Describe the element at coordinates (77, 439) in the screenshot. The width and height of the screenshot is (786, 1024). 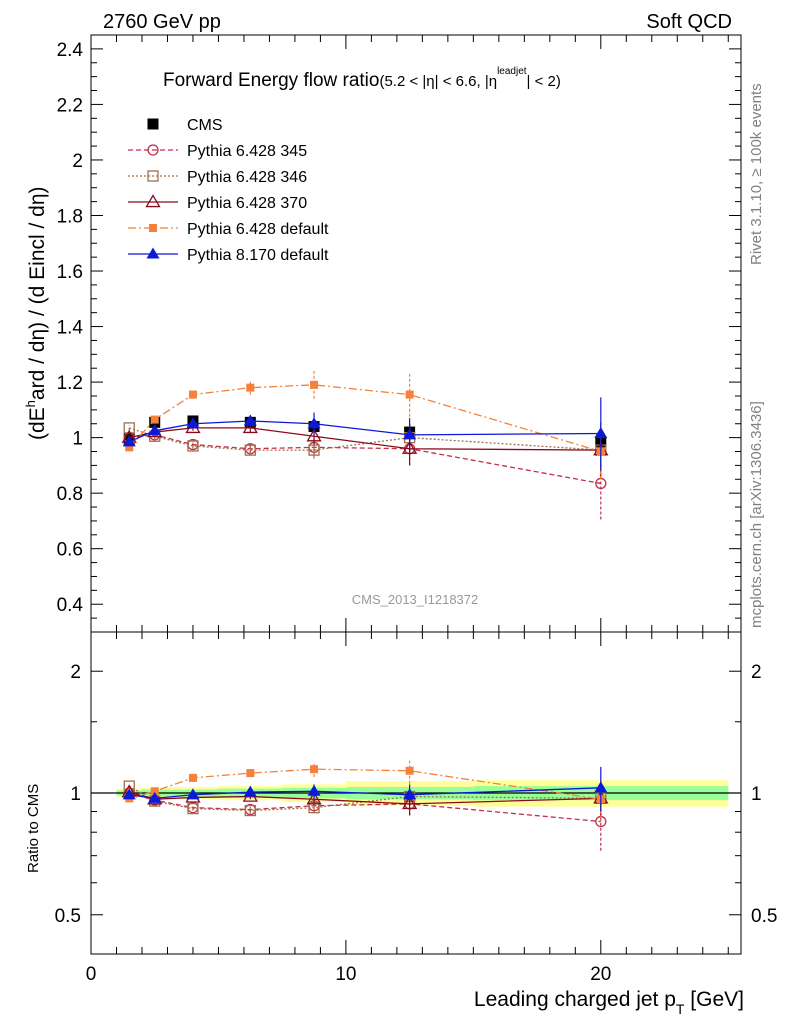
I see `y-tick-label: 1` at that location.